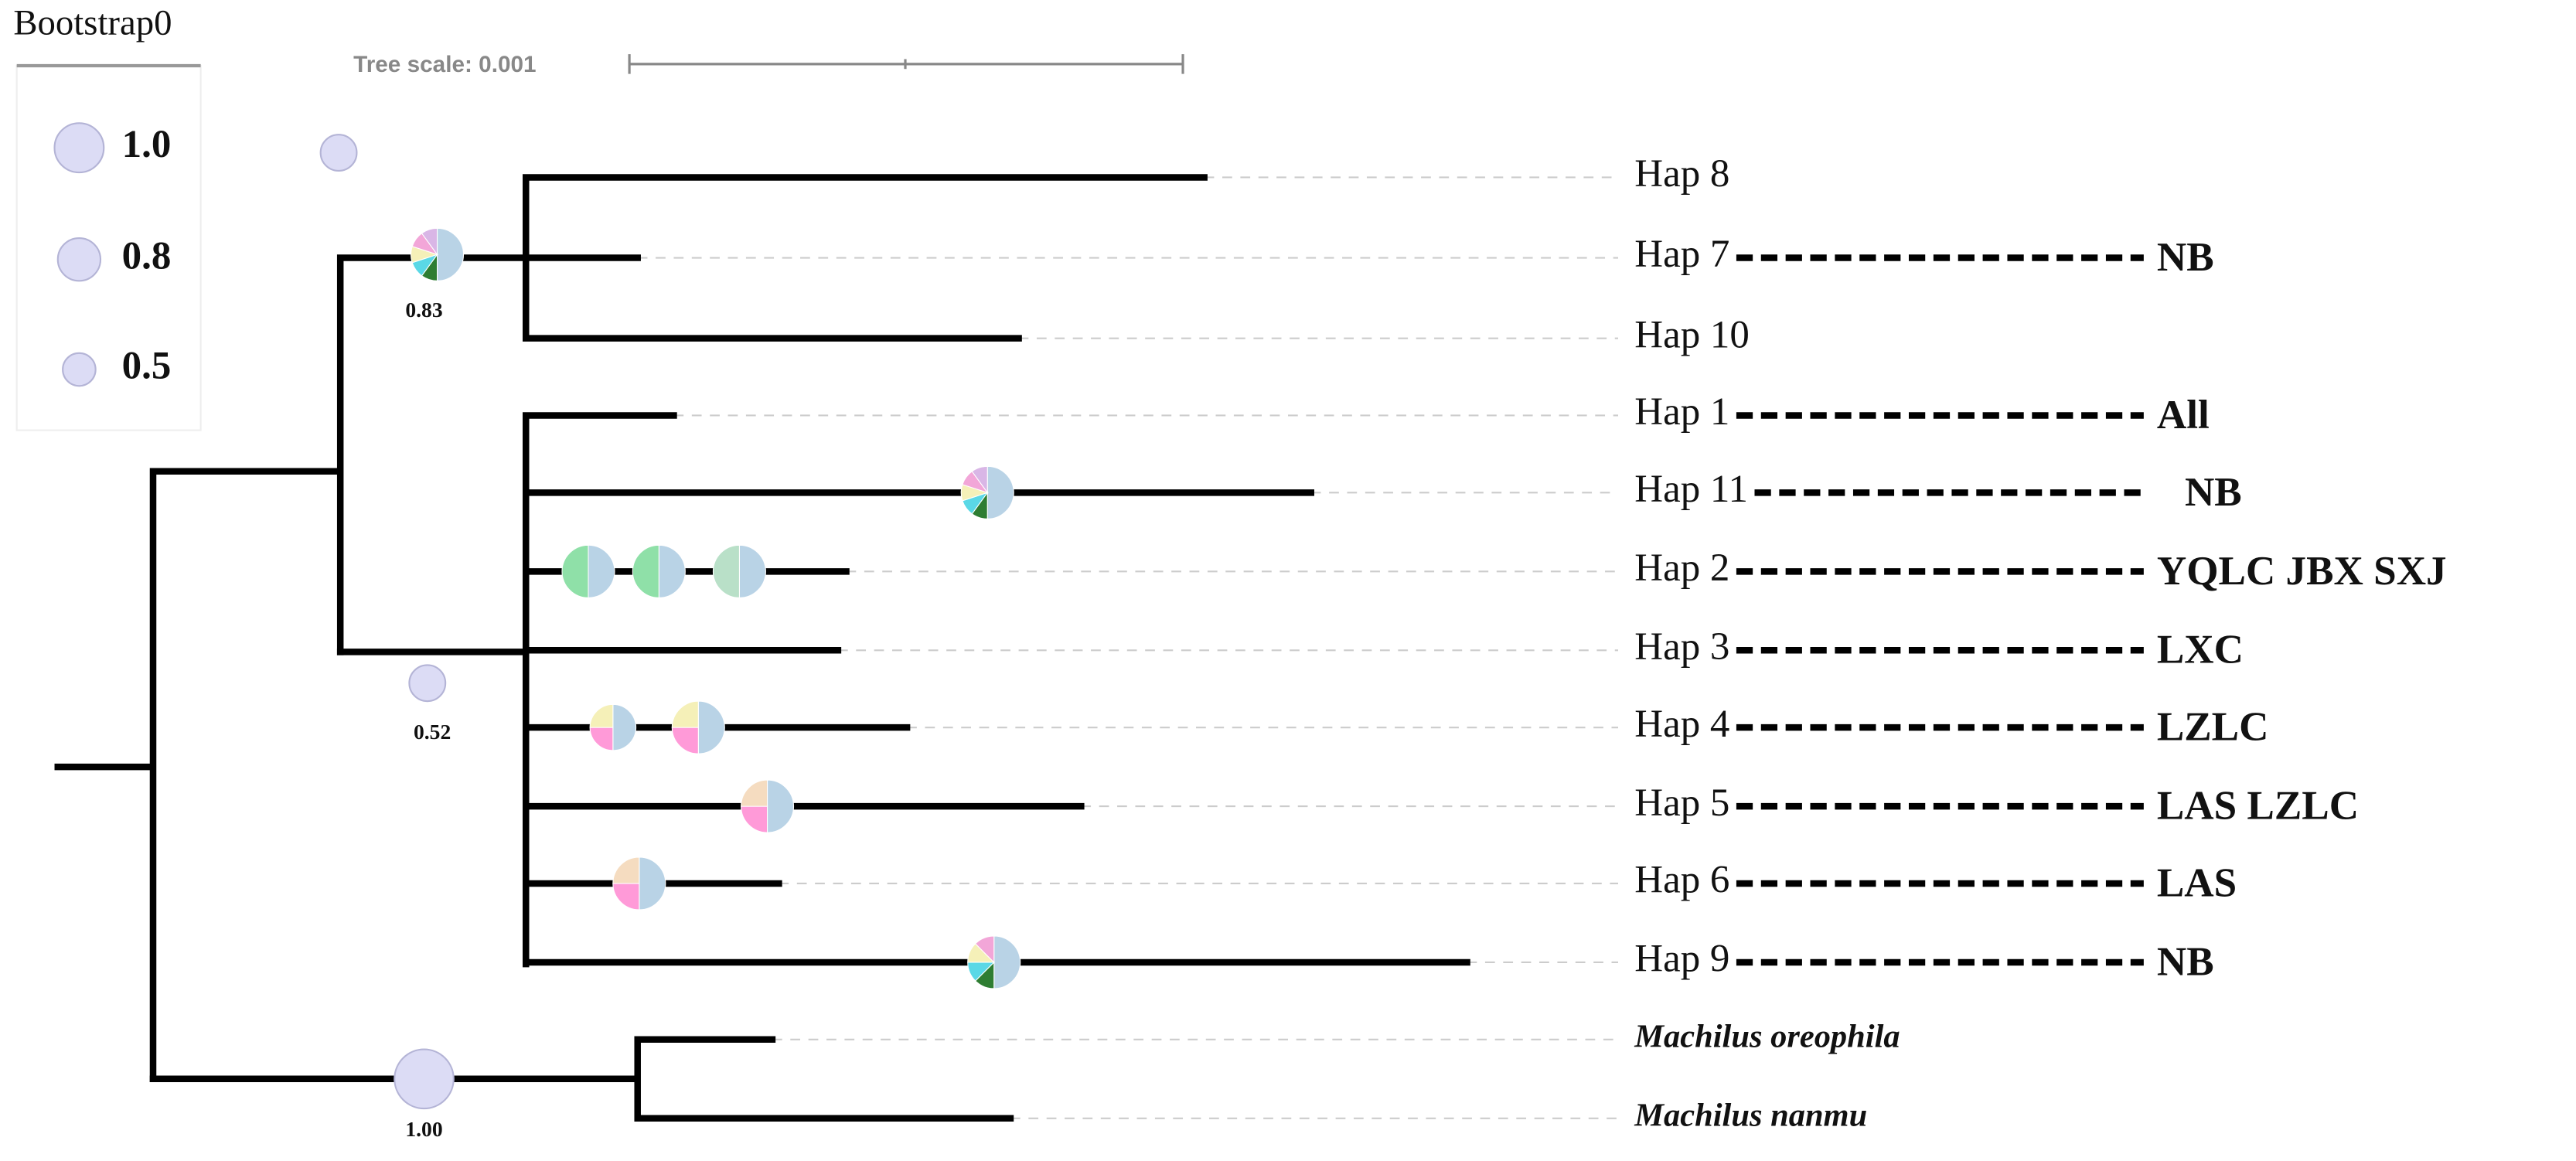  What do you see at coordinates (2200, 650) in the screenshot?
I see `population-label: LXC` at bounding box center [2200, 650].